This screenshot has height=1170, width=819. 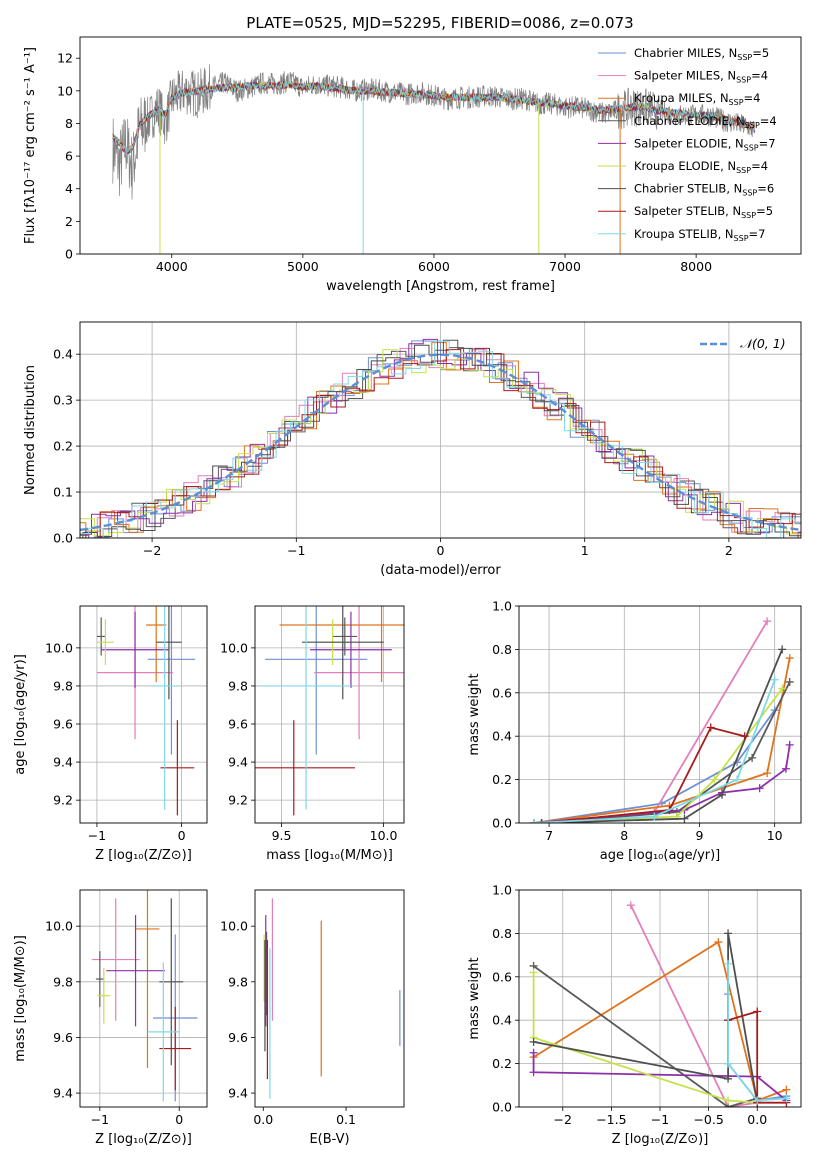 I want to click on x-tick-label: 8000, so click(x=696, y=266).